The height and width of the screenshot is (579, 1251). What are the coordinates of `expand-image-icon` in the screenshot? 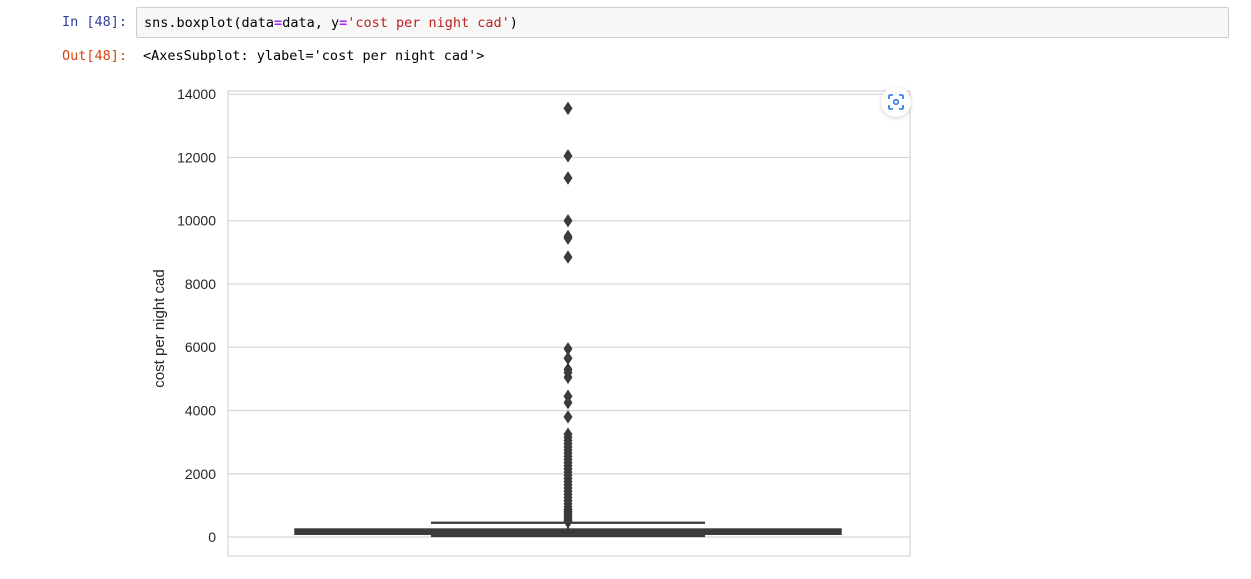 It's located at (896, 102).